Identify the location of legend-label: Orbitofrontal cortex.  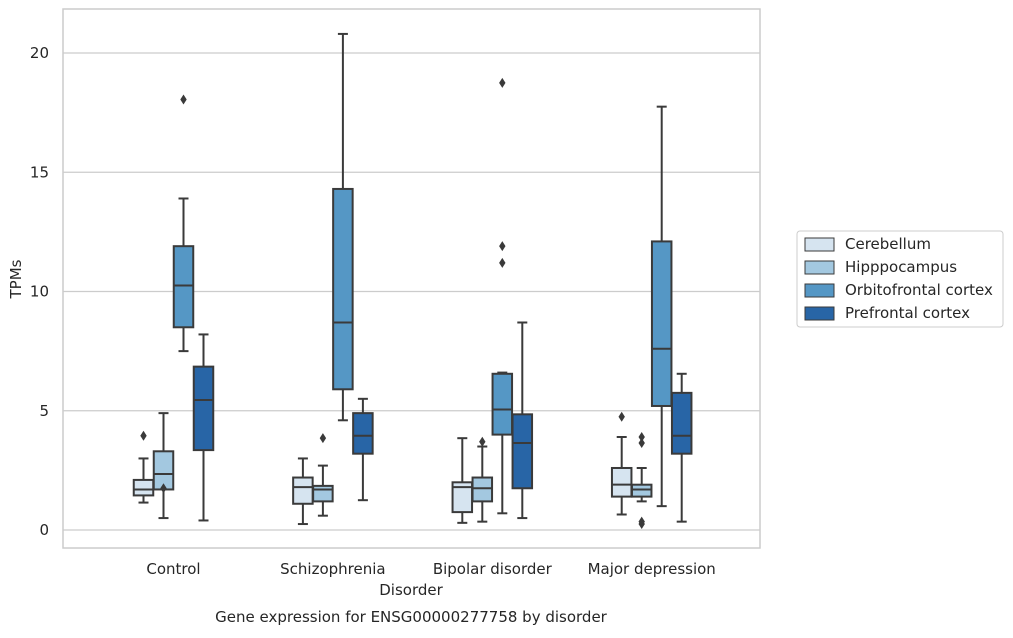
(919, 290).